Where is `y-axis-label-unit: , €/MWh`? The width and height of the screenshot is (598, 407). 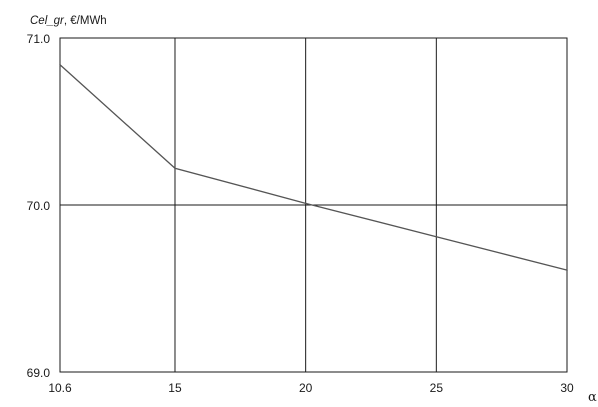
y-axis-label-unit: , €/MWh is located at coordinates (85, 21).